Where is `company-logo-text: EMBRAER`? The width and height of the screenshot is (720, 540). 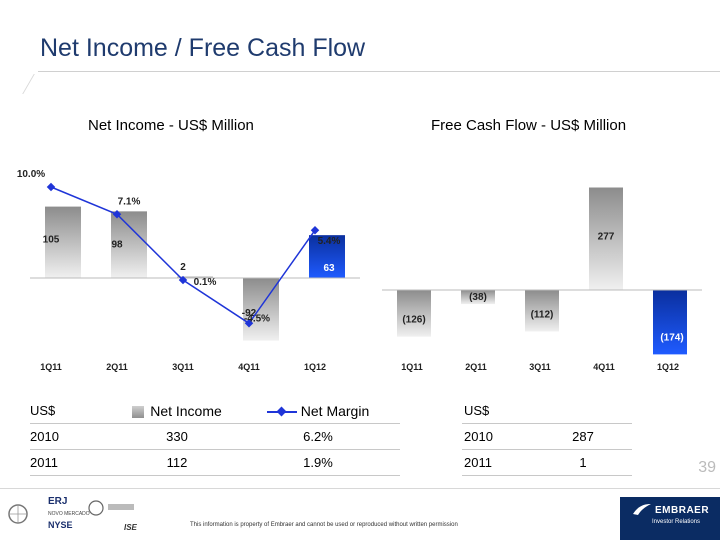 company-logo-text: EMBRAER is located at coordinates (682, 510).